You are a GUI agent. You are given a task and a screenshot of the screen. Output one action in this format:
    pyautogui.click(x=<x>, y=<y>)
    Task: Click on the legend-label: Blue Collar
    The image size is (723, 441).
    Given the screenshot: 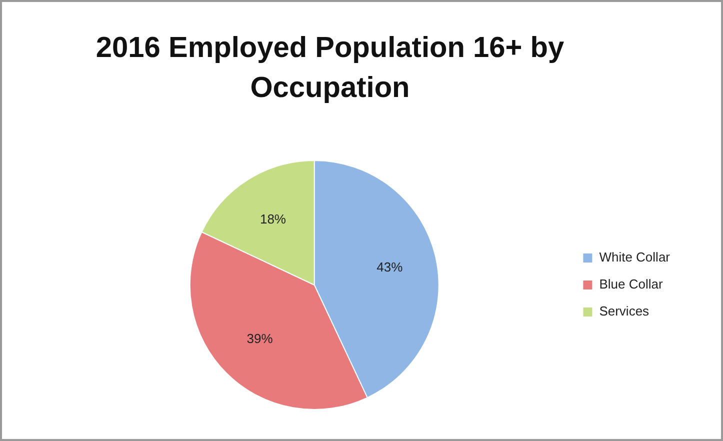 What is the action you would take?
    pyautogui.click(x=631, y=284)
    